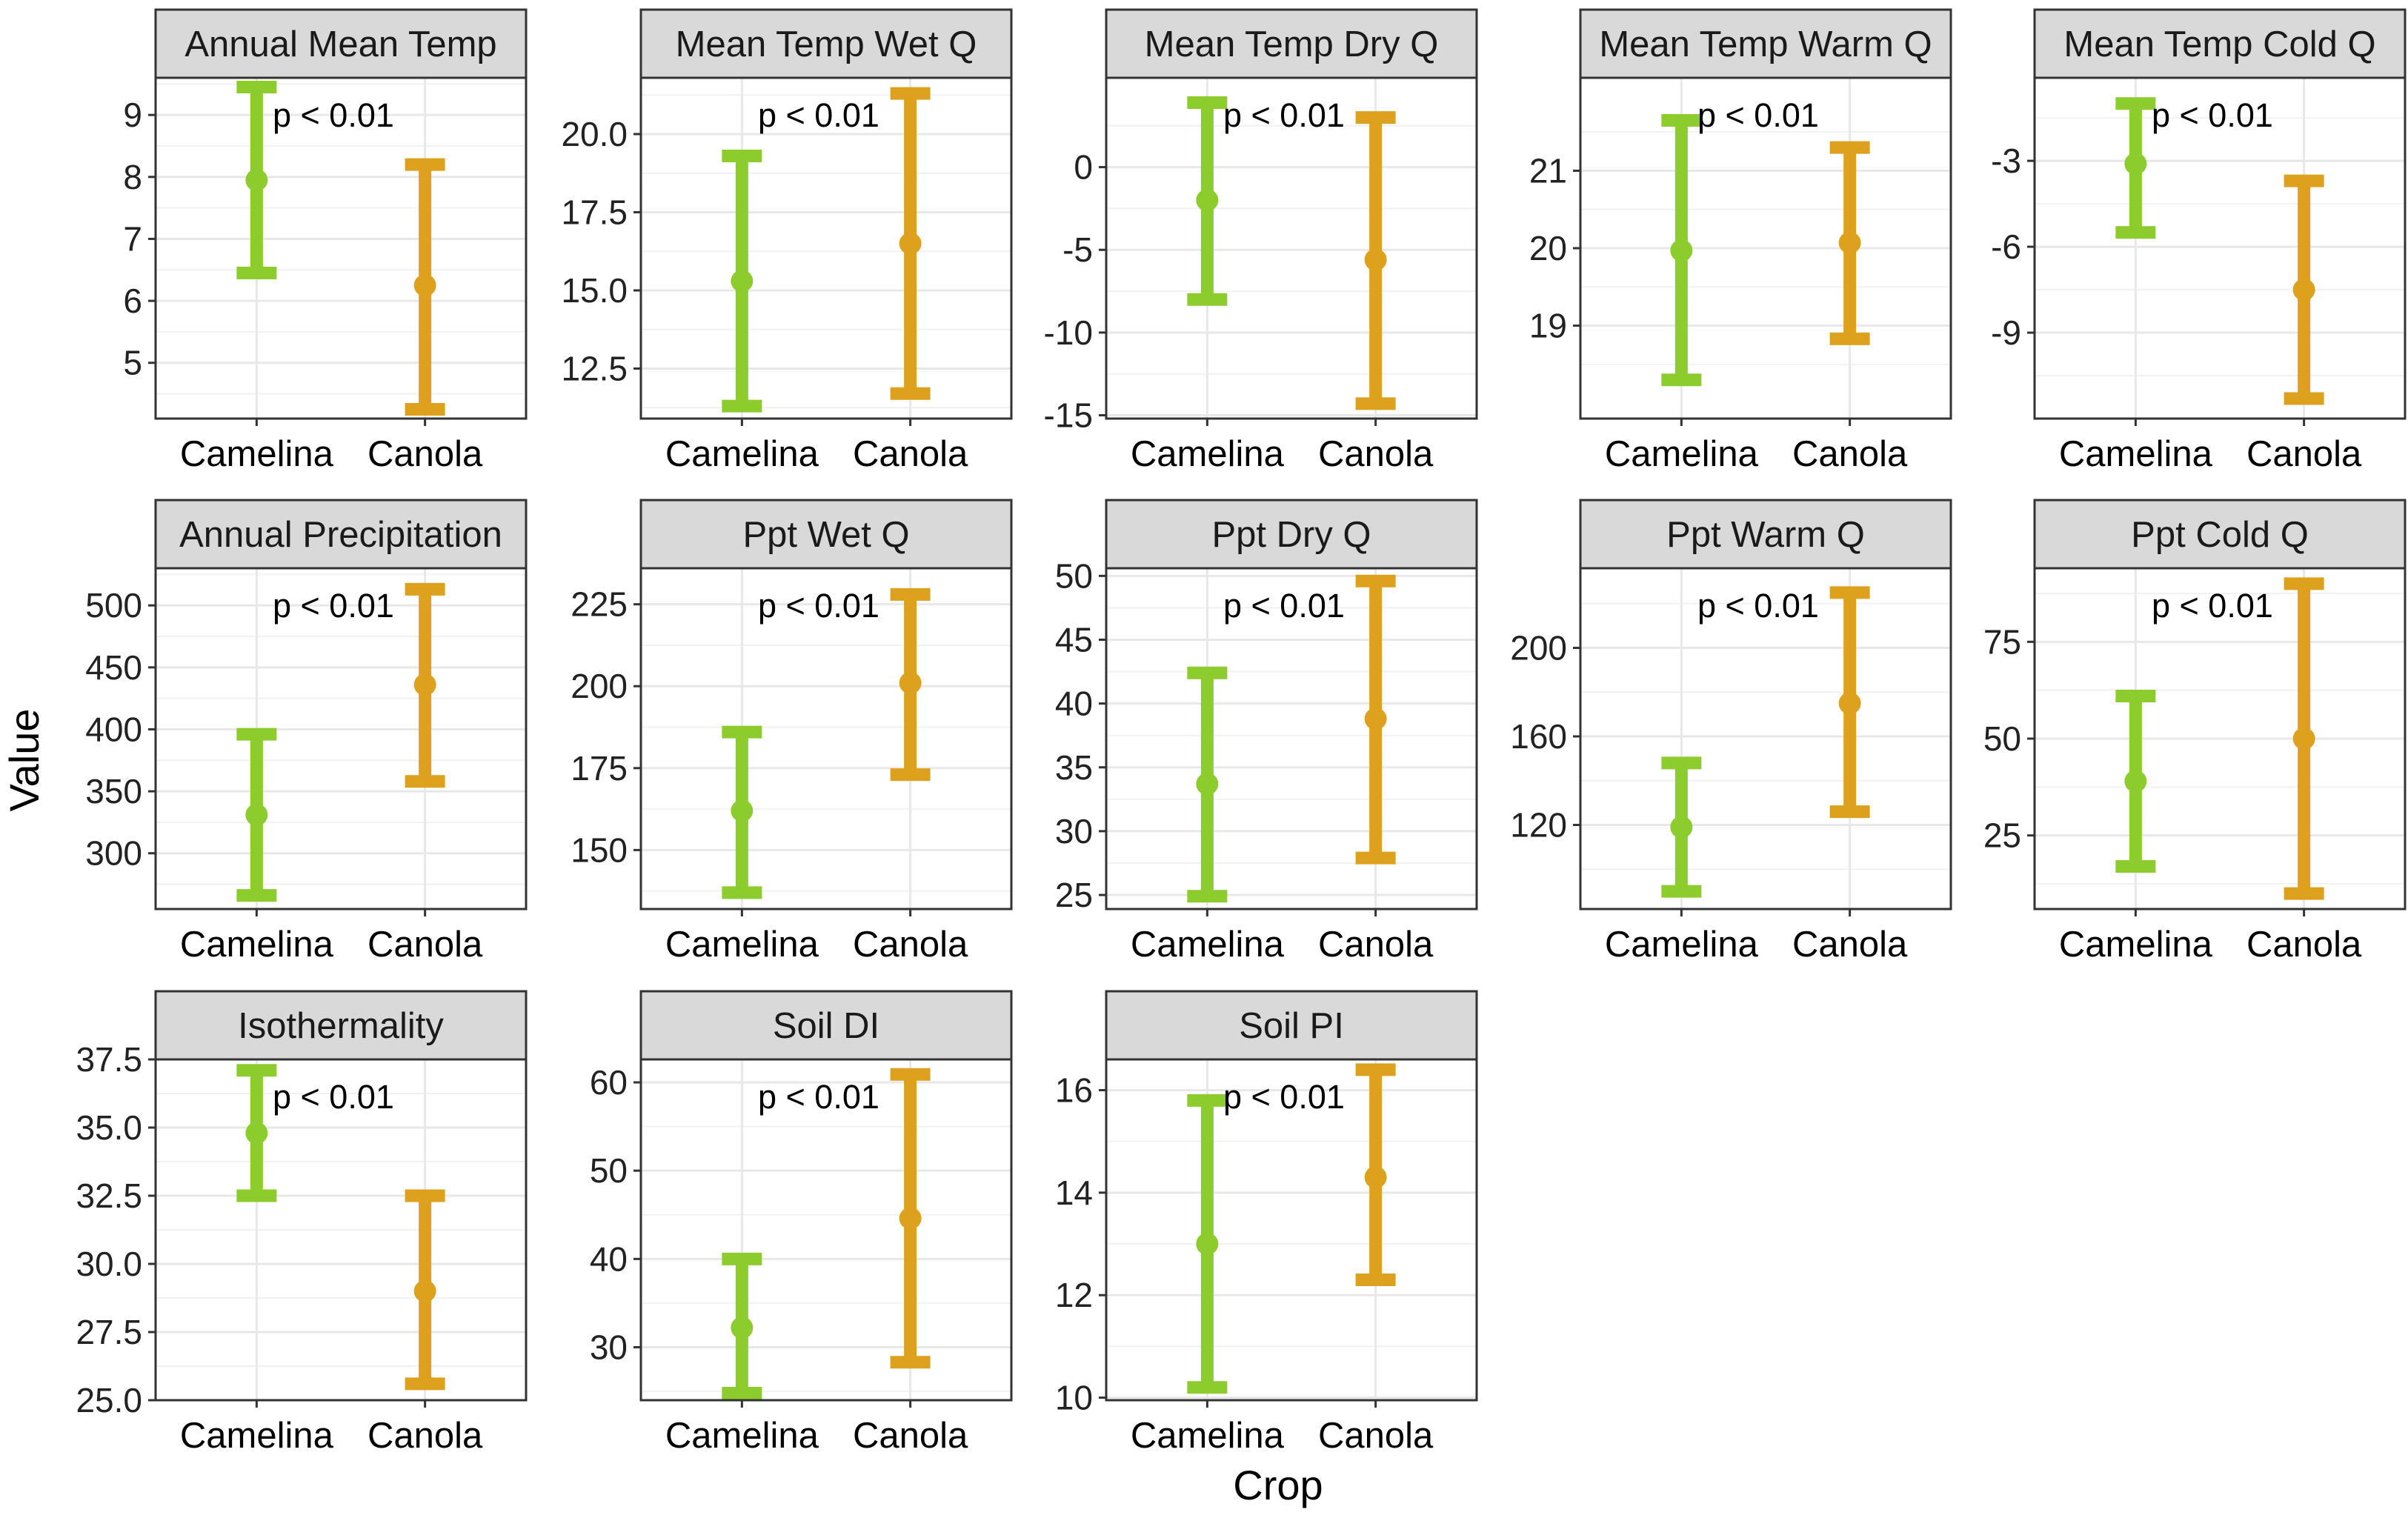 The width and height of the screenshot is (2408, 1518). What do you see at coordinates (1292, 44) in the screenshot?
I see `strip-title: Mean Temp Dry Q` at bounding box center [1292, 44].